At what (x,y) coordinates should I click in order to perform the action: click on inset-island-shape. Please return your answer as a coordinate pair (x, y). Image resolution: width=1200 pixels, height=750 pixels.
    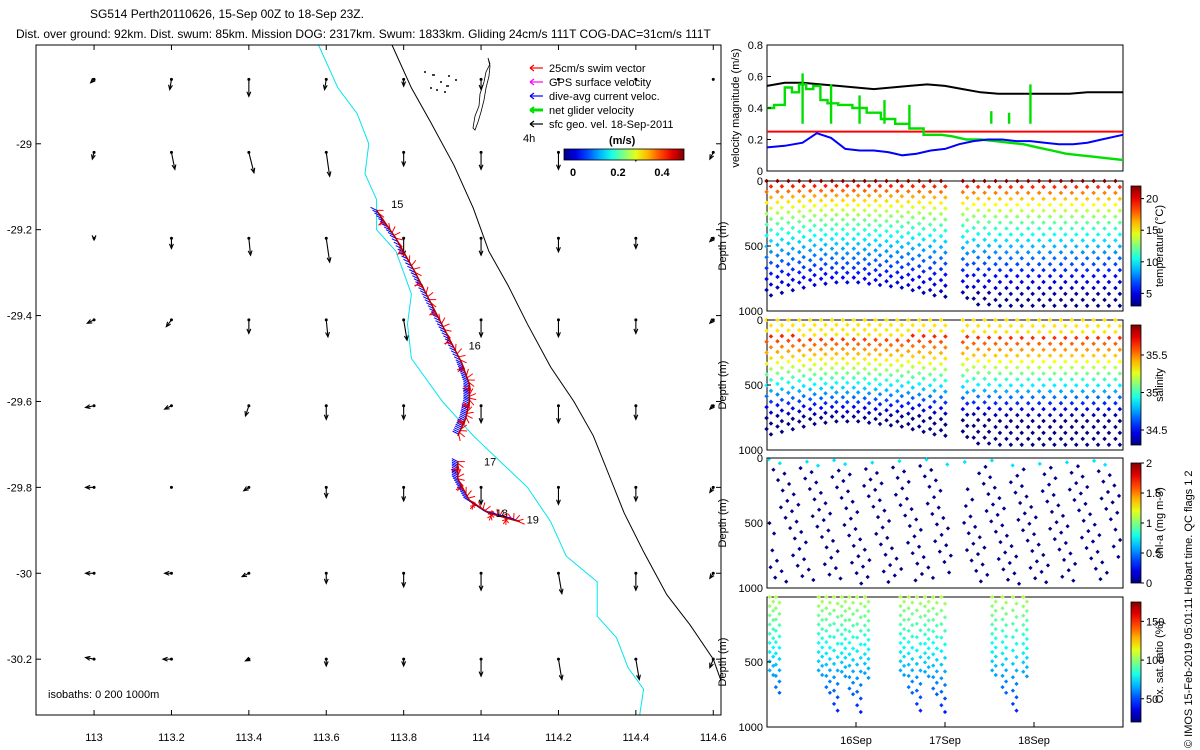
    Looking at the image, I should click on (481, 94).